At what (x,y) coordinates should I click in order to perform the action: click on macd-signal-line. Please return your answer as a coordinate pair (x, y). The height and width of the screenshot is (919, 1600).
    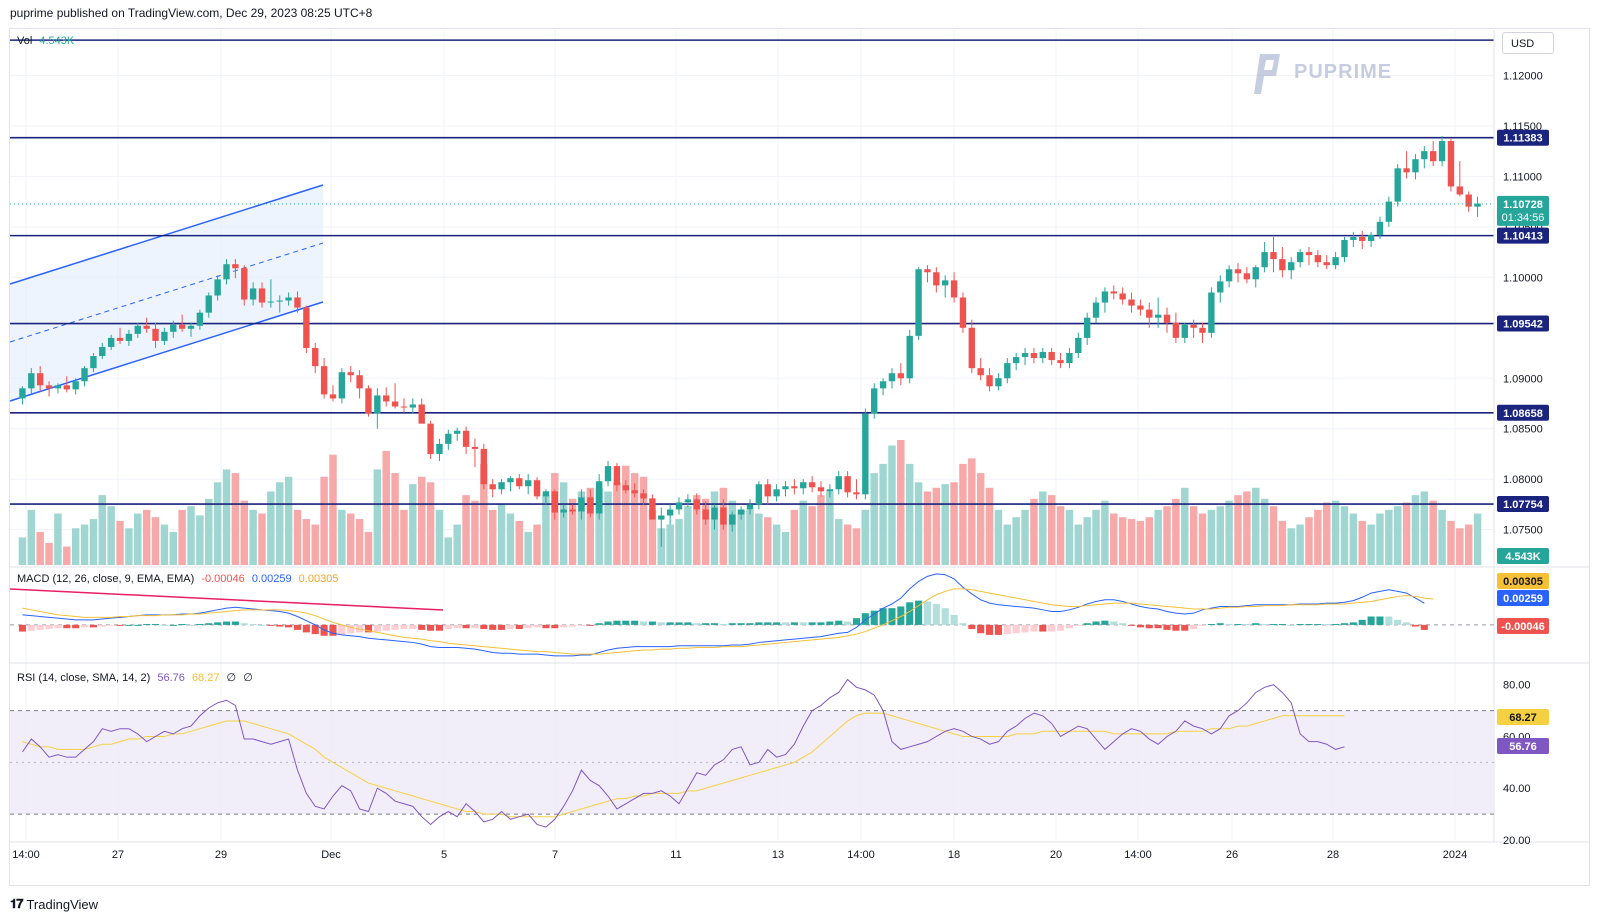
    Looking at the image, I should click on (728, 621).